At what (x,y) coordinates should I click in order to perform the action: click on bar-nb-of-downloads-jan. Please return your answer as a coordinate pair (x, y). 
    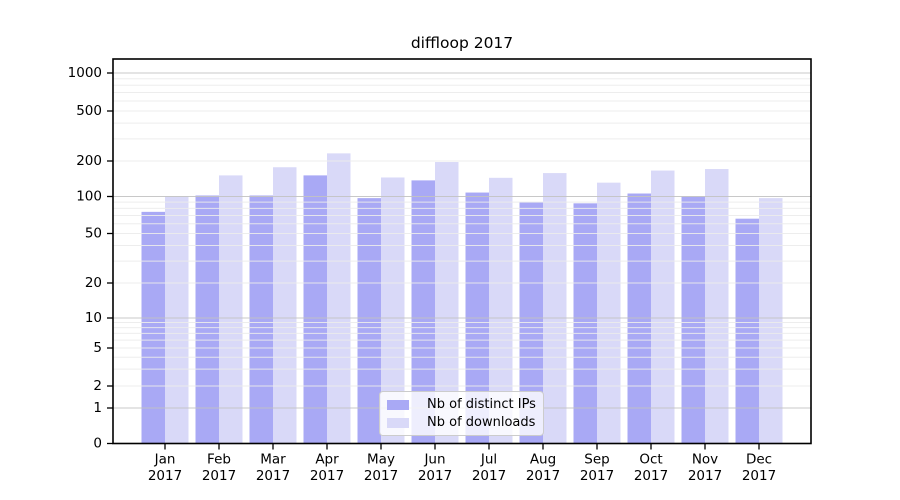
    Looking at the image, I should click on (177, 320).